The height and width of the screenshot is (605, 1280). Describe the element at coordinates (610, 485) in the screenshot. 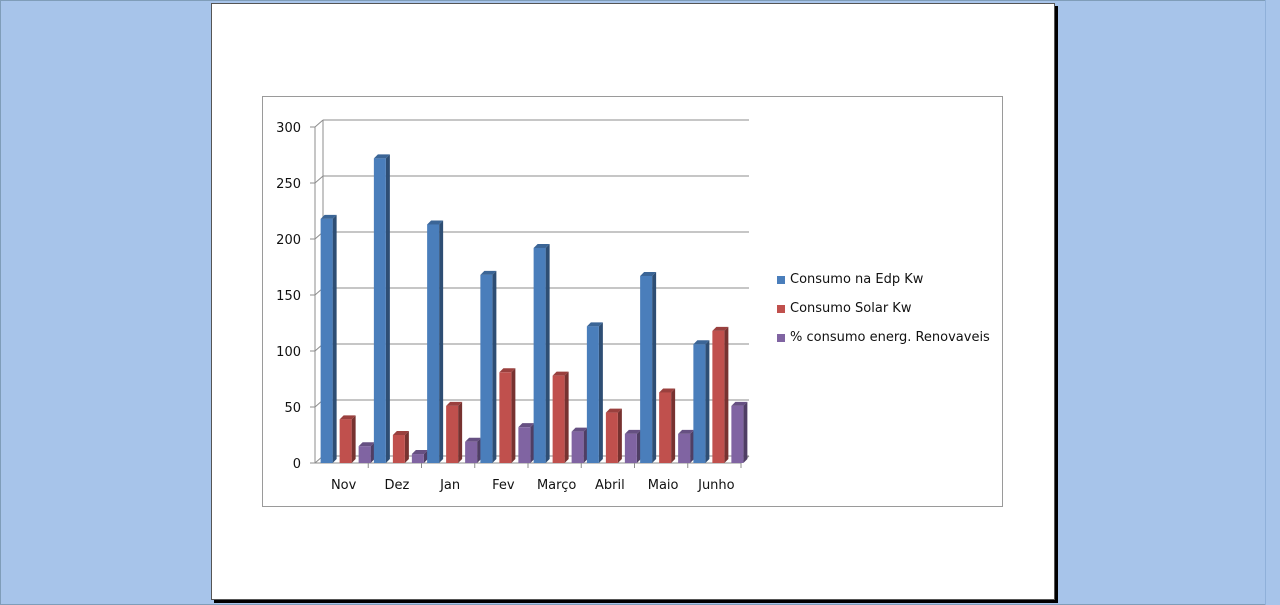

I see `x-tick-label-5: Abril` at that location.